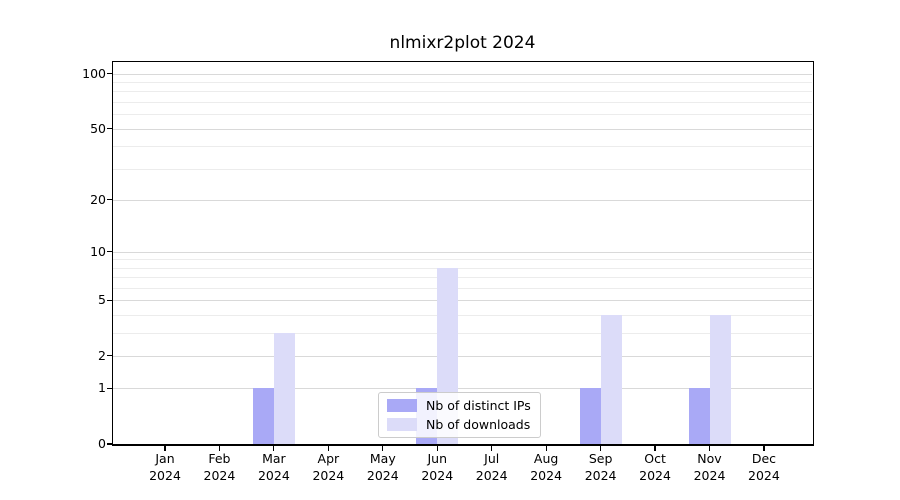 This screenshot has width=900, height=500. I want to click on x-tick-label: Feb 2024, so click(219, 467).